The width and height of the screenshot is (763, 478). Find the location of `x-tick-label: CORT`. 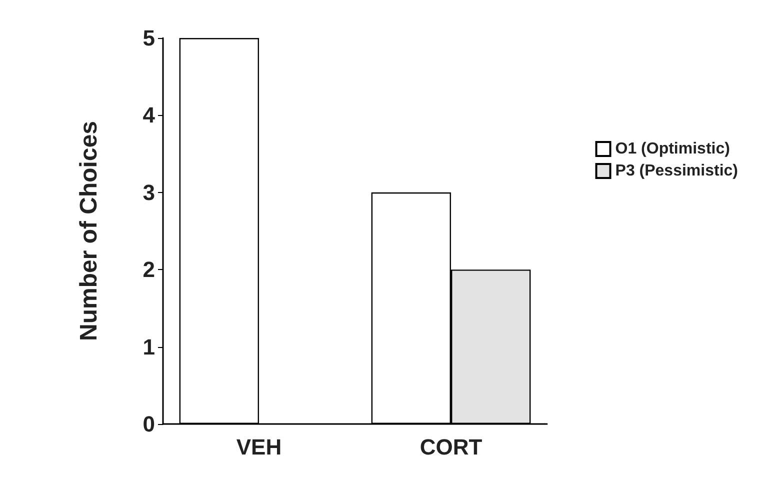

x-tick-label: CORT is located at coordinates (451, 447).